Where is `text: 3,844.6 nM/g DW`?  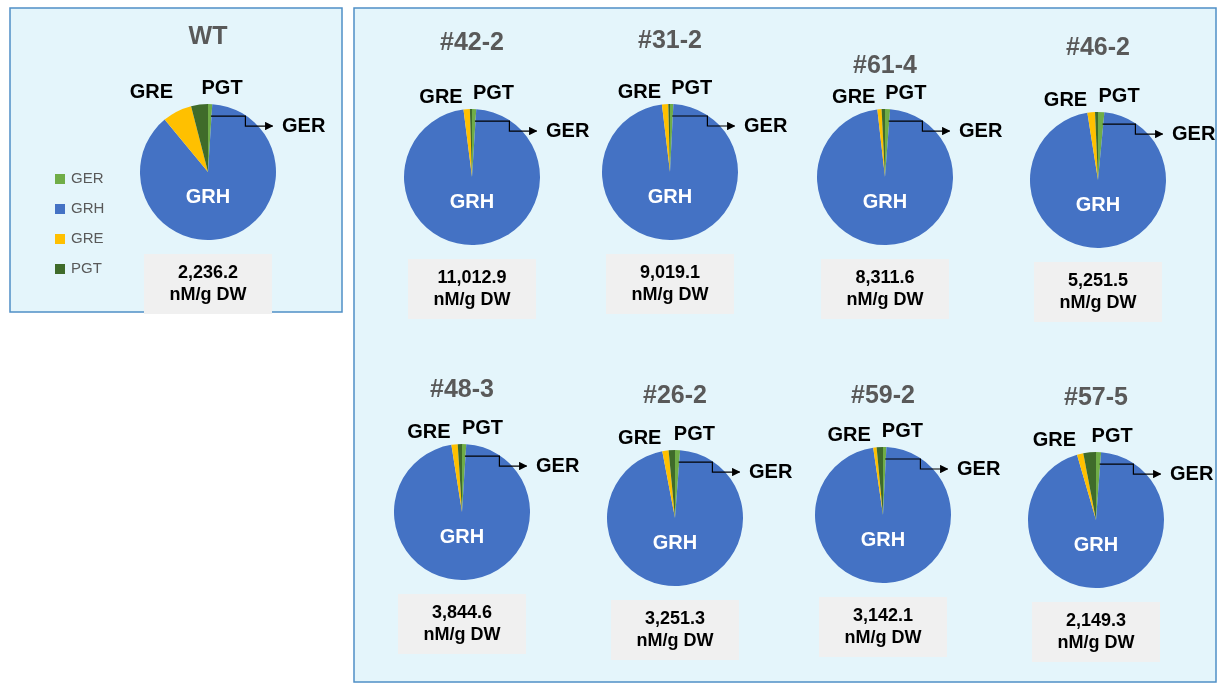
text: 3,844.6 nM/g DW is located at coordinates (462, 623).